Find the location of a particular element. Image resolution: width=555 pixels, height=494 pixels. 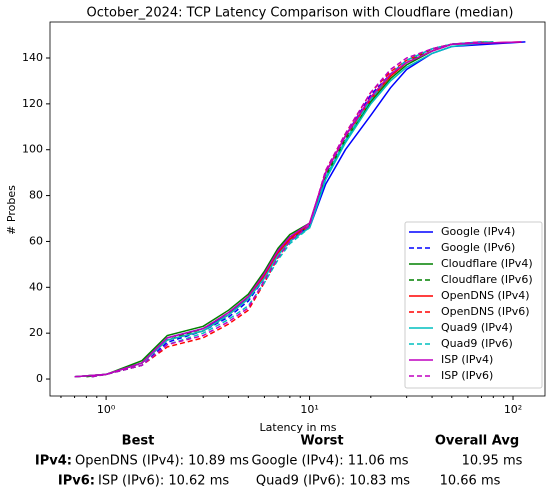

column-header: Worst is located at coordinates (321, 441).